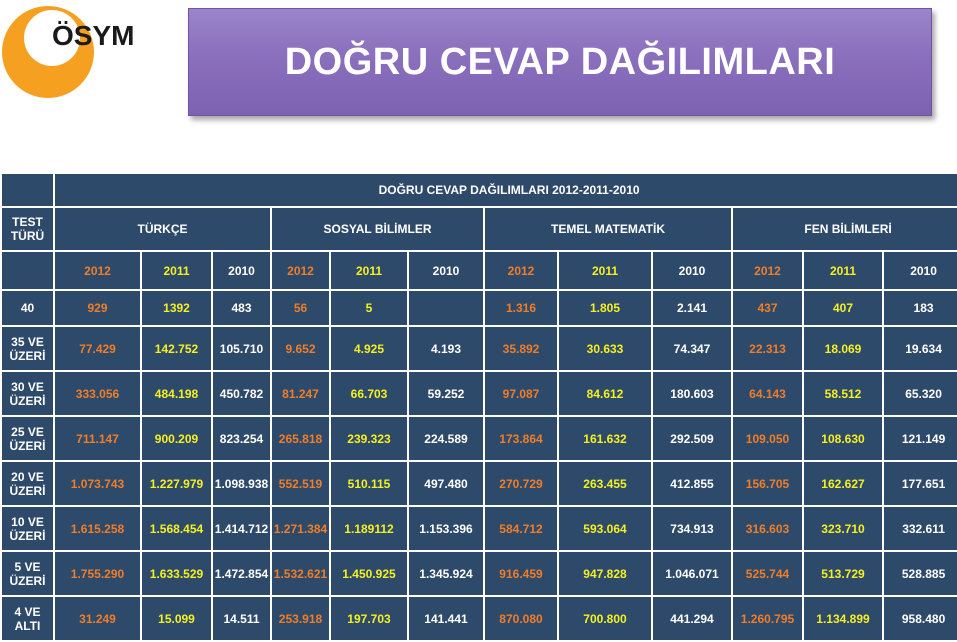 The height and width of the screenshot is (642, 957). What do you see at coordinates (176, 308) in the screenshot?
I see `table-cell: 1392` at bounding box center [176, 308].